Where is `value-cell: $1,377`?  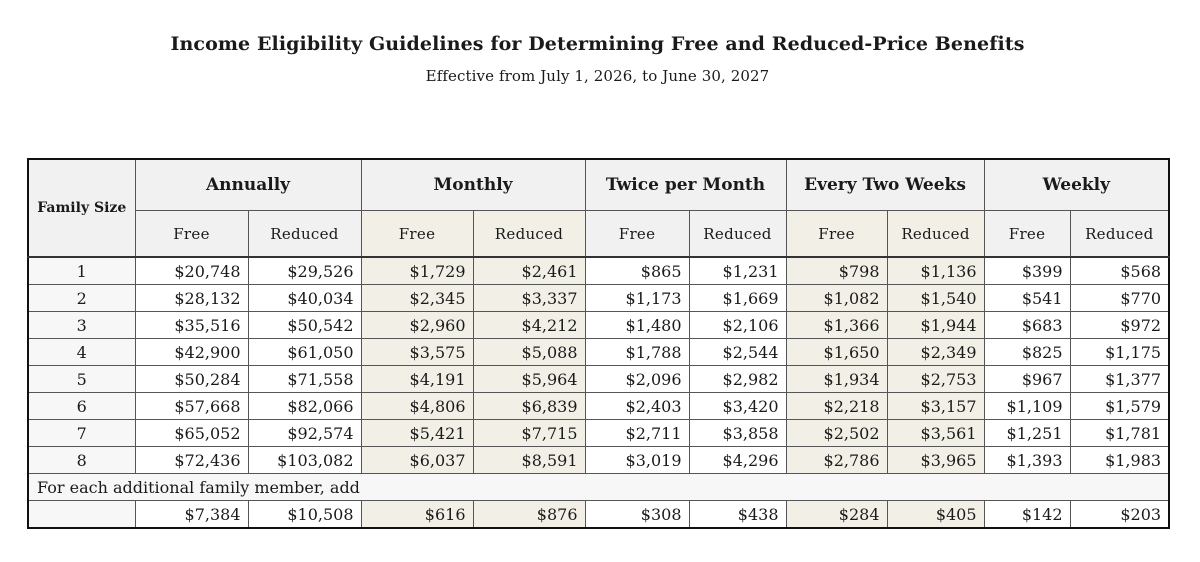
value-cell: $1,377 is located at coordinates (1119, 379).